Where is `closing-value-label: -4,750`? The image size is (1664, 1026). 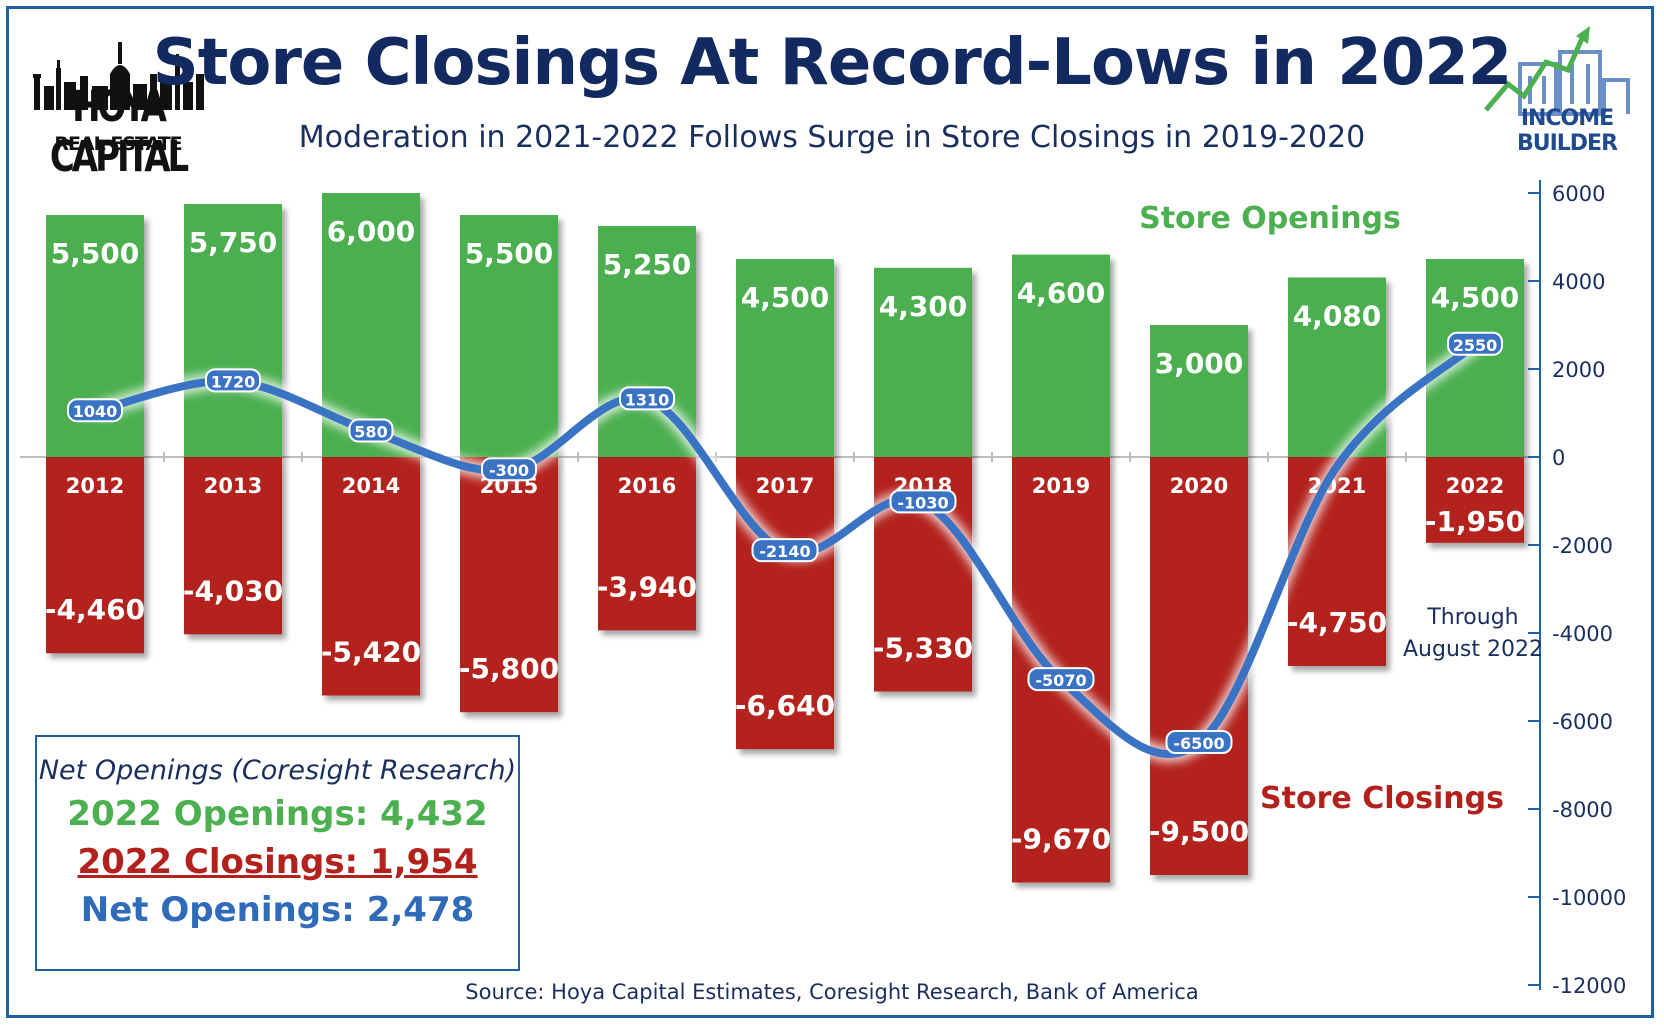 closing-value-label: -4,750 is located at coordinates (1337, 622).